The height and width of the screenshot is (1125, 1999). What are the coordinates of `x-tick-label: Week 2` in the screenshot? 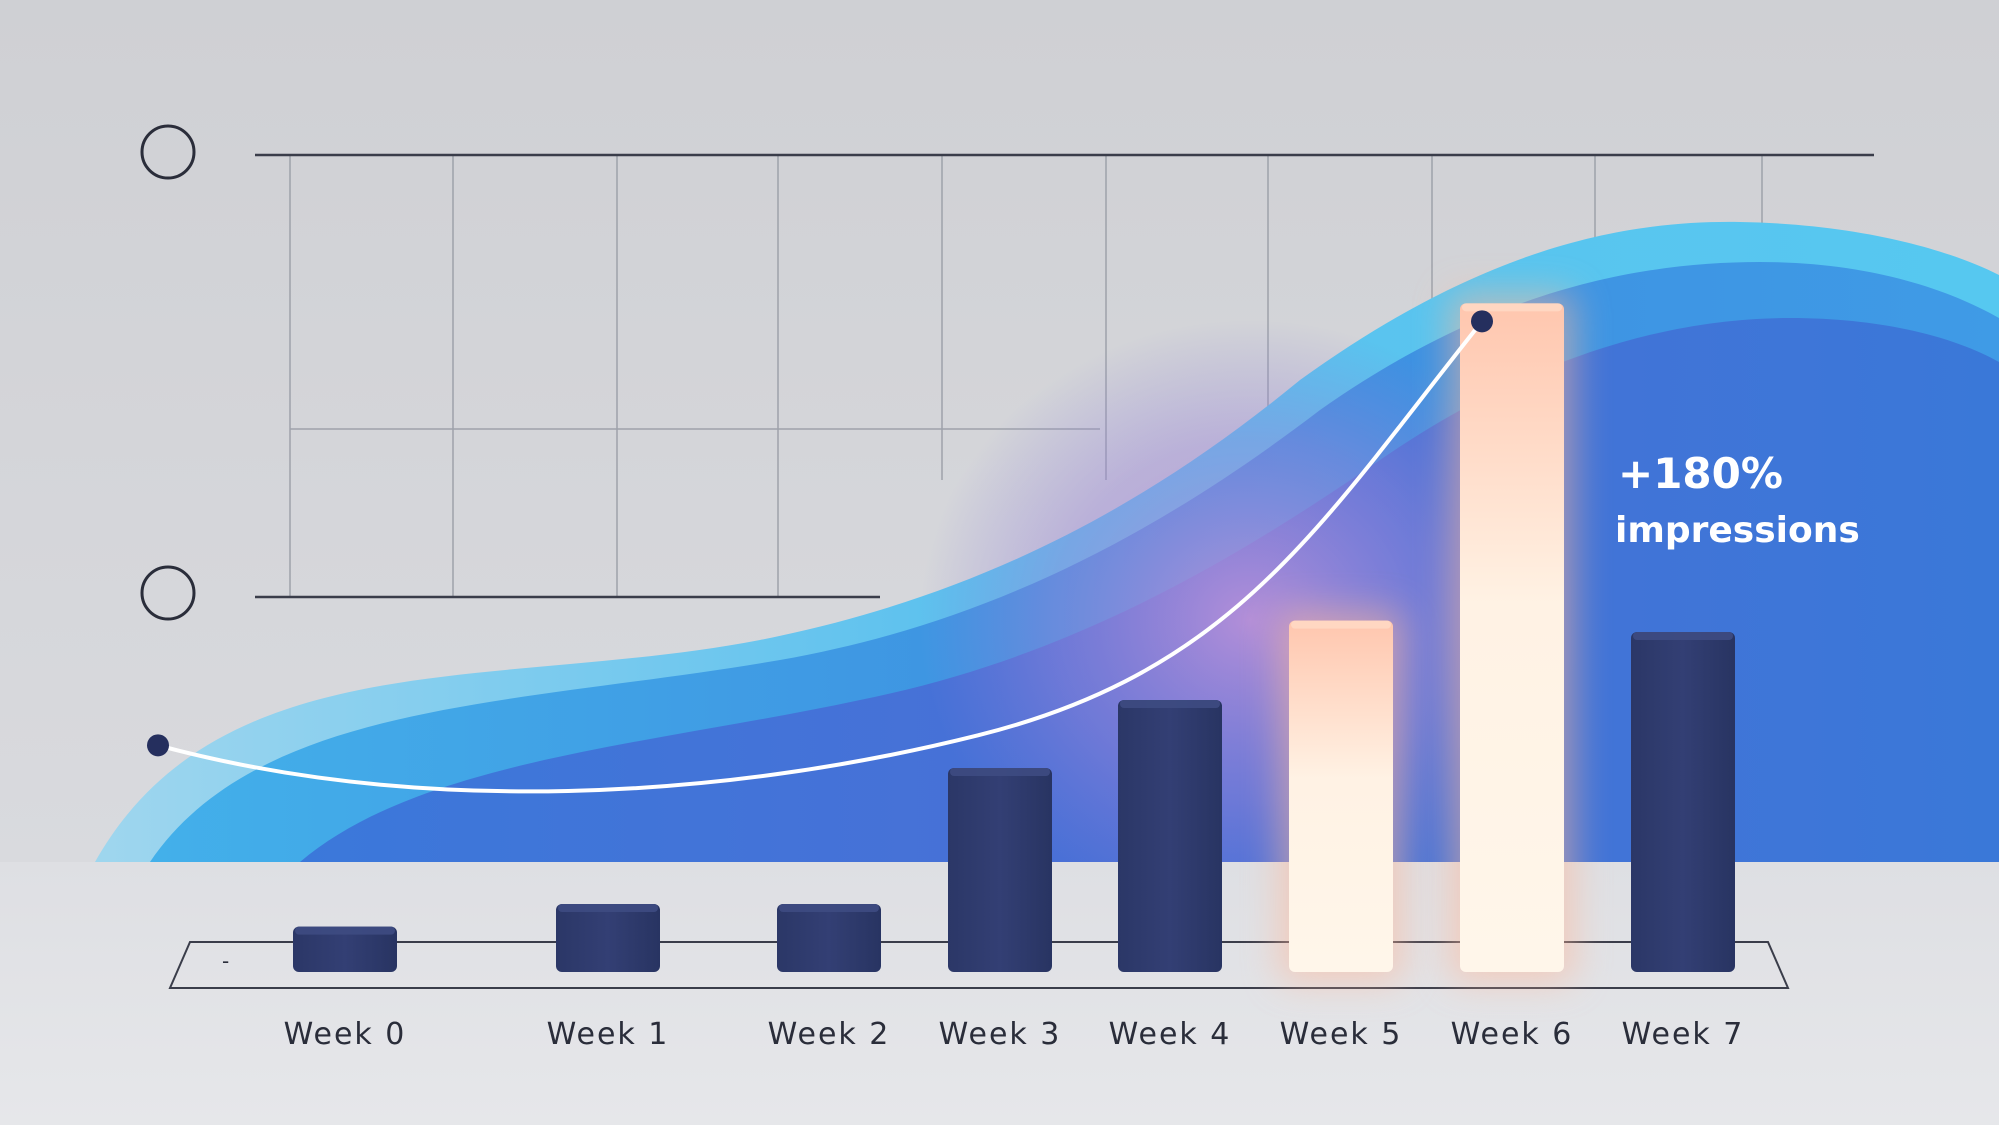 It's located at (829, 1034).